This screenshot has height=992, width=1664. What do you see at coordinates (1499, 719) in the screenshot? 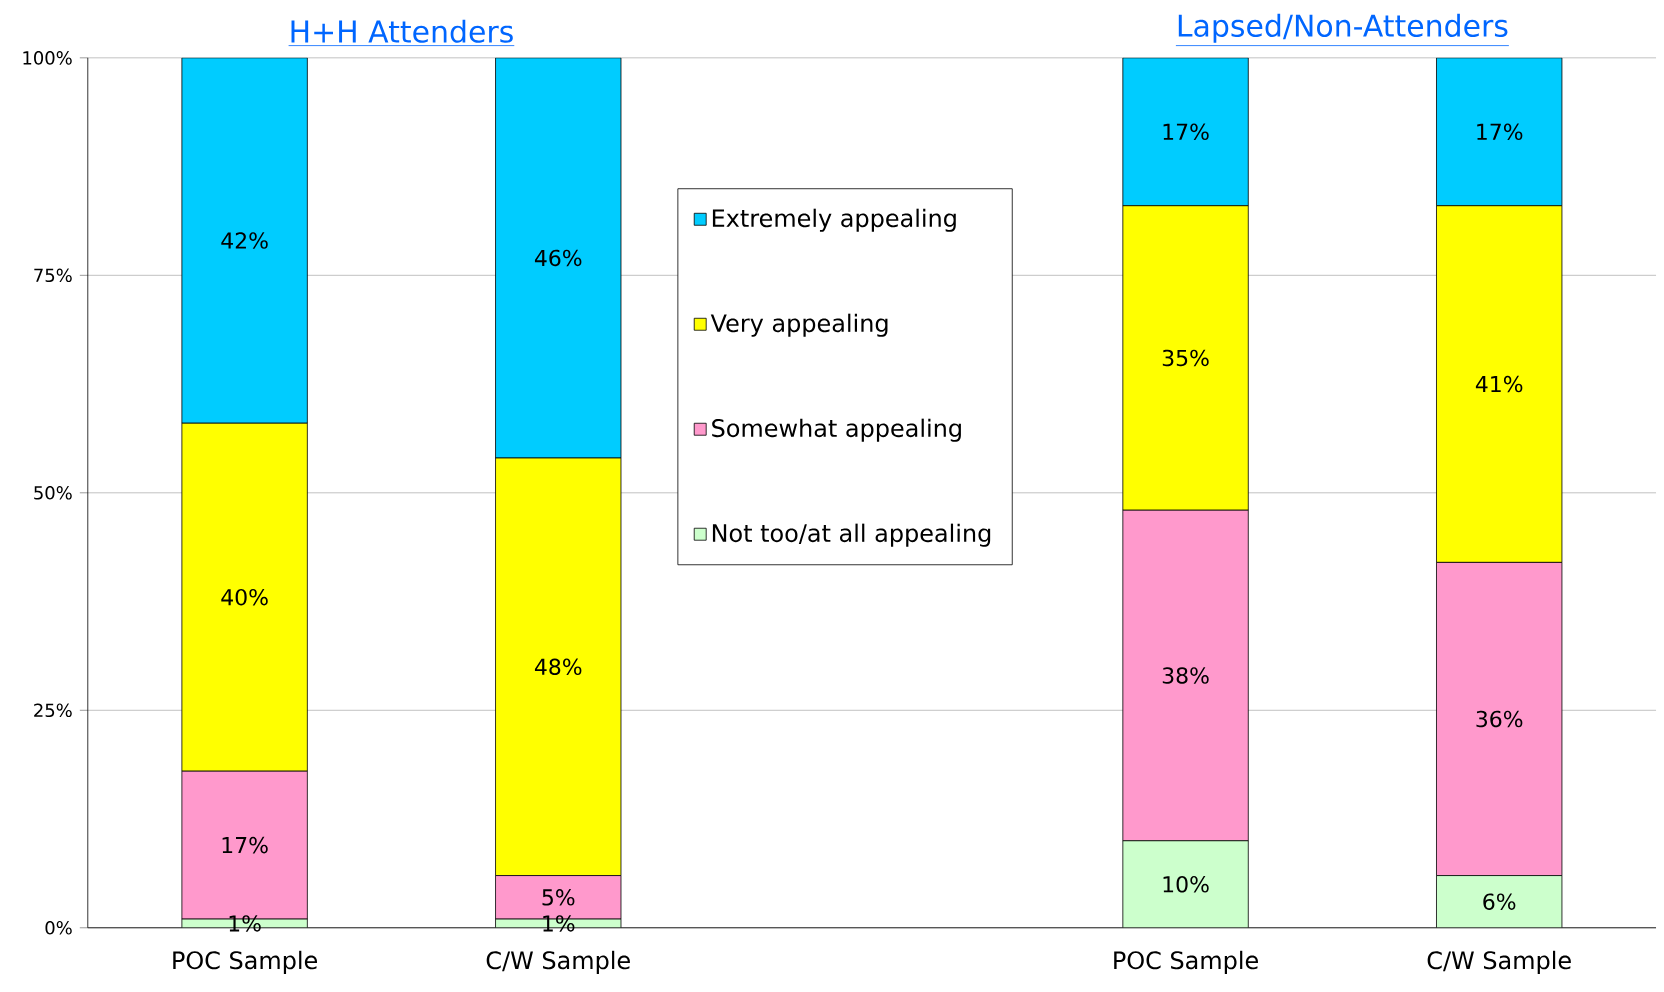
I see `data-label: 36%` at bounding box center [1499, 719].